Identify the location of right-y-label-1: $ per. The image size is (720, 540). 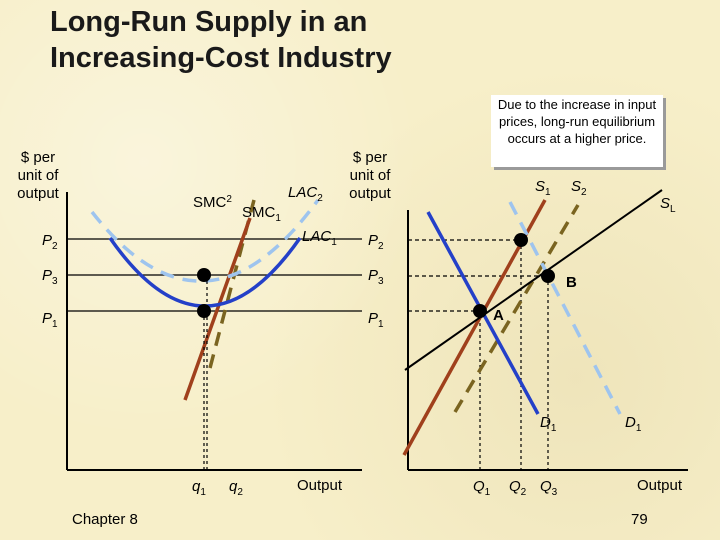
(370, 157).